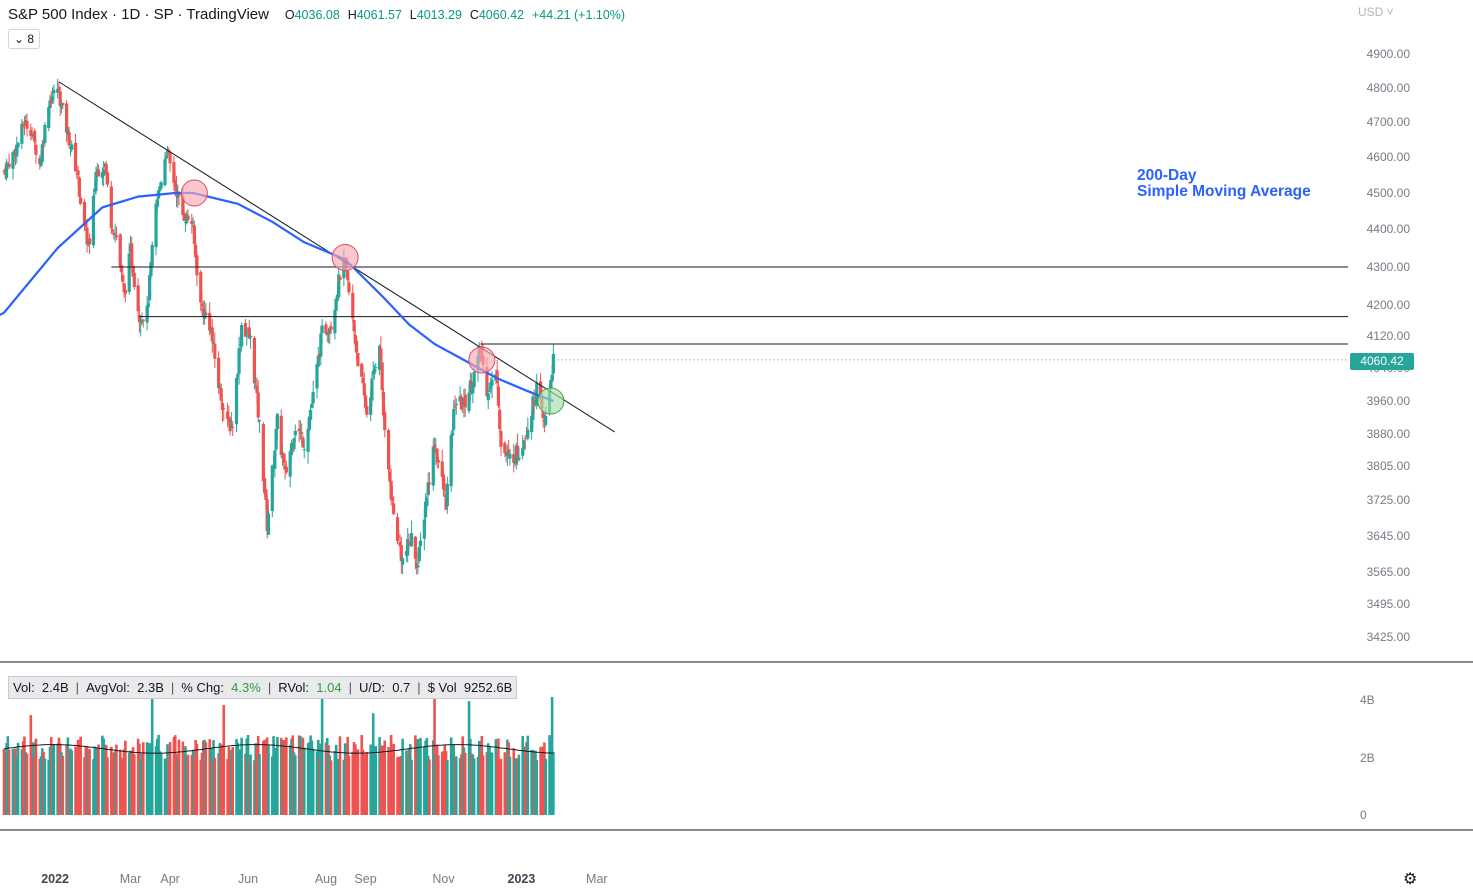 The height and width of the screenshot is (891, 1473). I want to click on y-tick-label: 3495.00, so click(1389, 604).